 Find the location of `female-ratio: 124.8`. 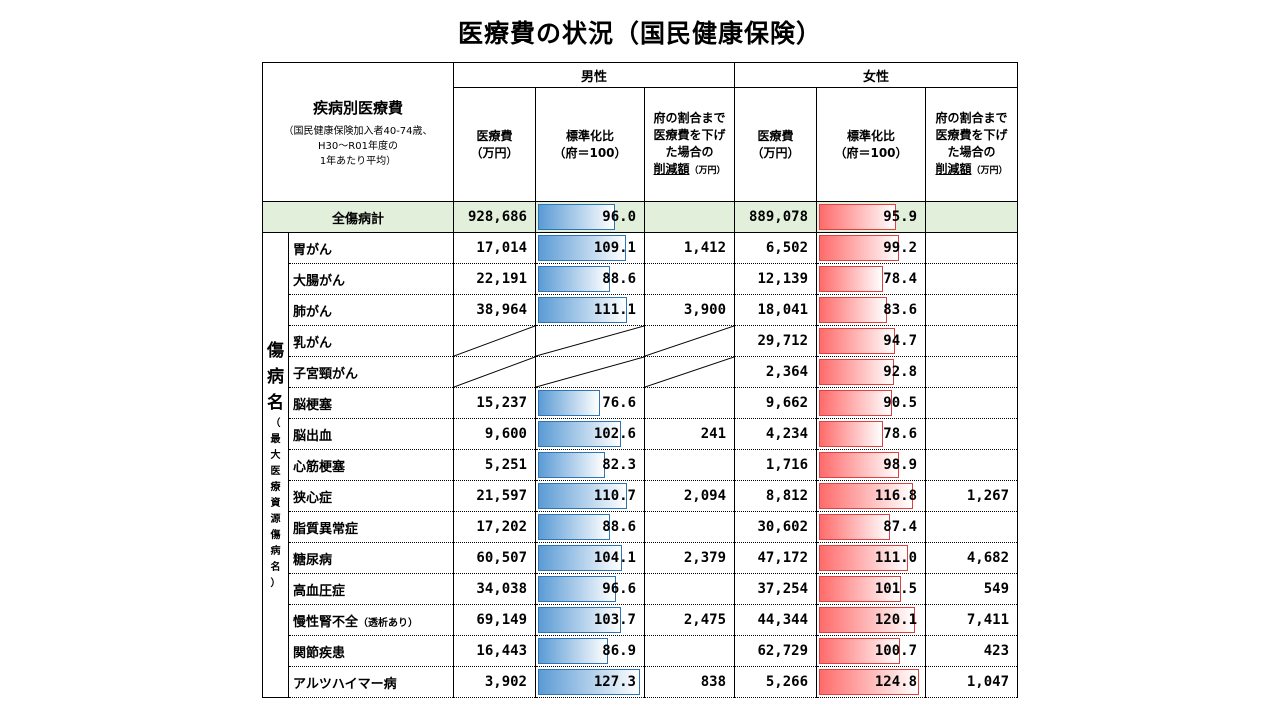

female-ratio: 124.8 is located at coordinates (871, 682).